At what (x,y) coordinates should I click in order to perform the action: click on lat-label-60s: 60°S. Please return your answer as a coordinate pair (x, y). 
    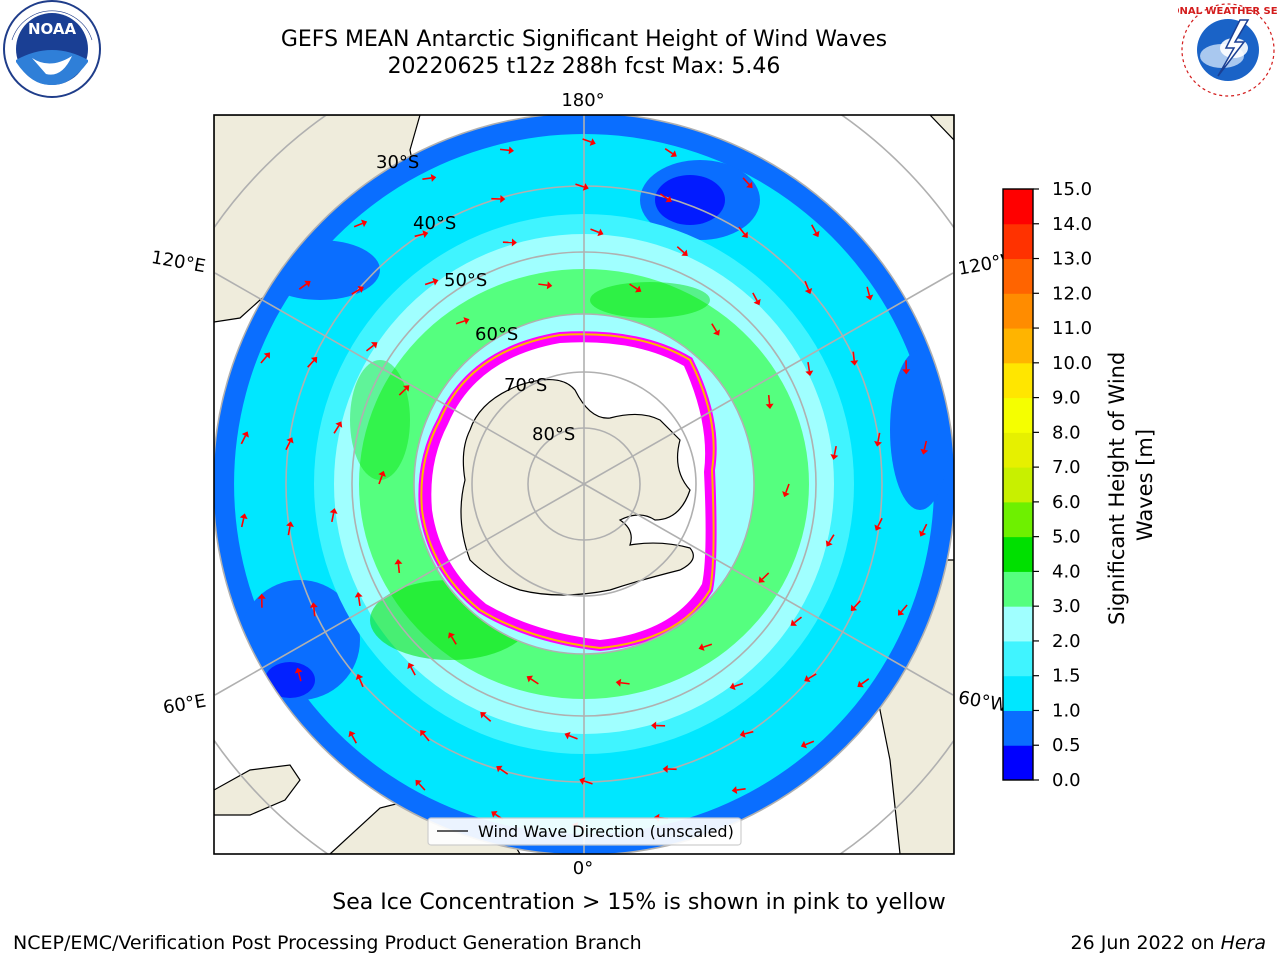
    Looking at the image, I should click on (496, 334).